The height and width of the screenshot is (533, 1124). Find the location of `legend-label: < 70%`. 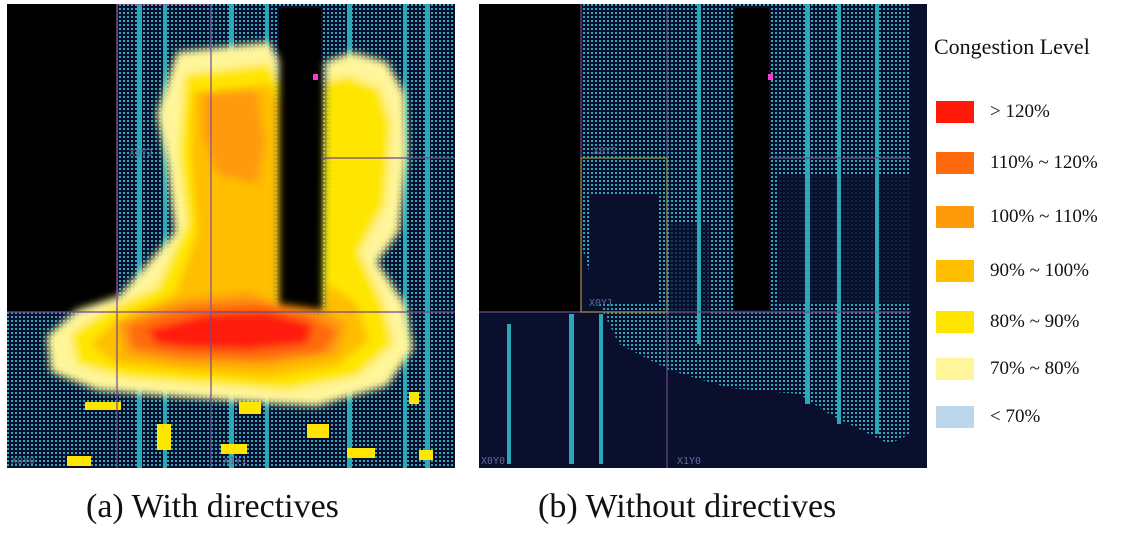

legend-label: < 70% is located at coordinates (1015, 416).